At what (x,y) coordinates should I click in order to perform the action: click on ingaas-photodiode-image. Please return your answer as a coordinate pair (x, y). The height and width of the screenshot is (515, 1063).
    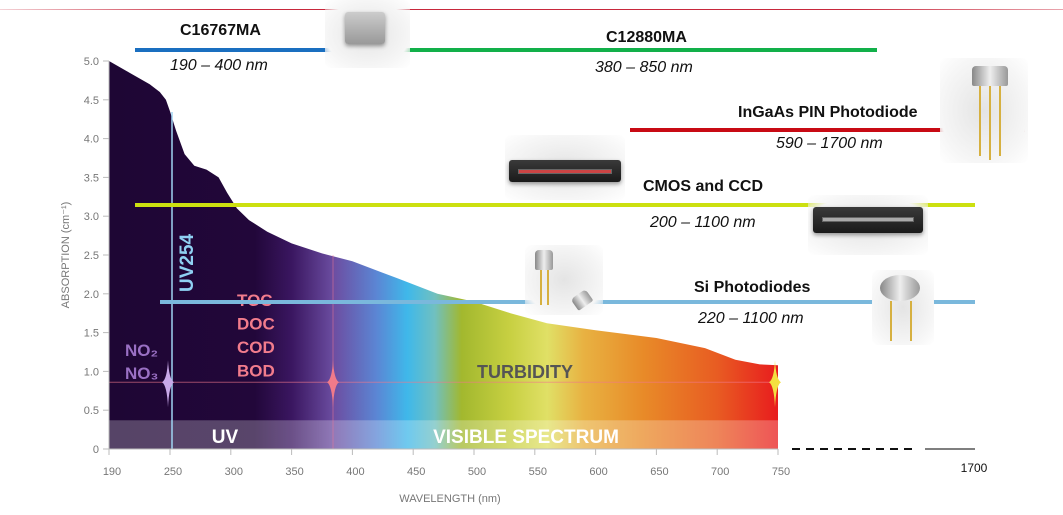
    Looking at the image, I should click on (984, 110).